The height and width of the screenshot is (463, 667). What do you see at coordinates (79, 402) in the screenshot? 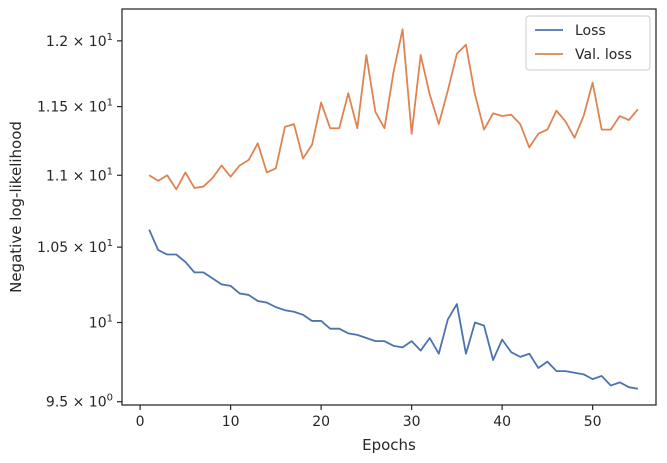
I see `y-tick-label: 9.5 × 100` at bounding box center [79, 402].